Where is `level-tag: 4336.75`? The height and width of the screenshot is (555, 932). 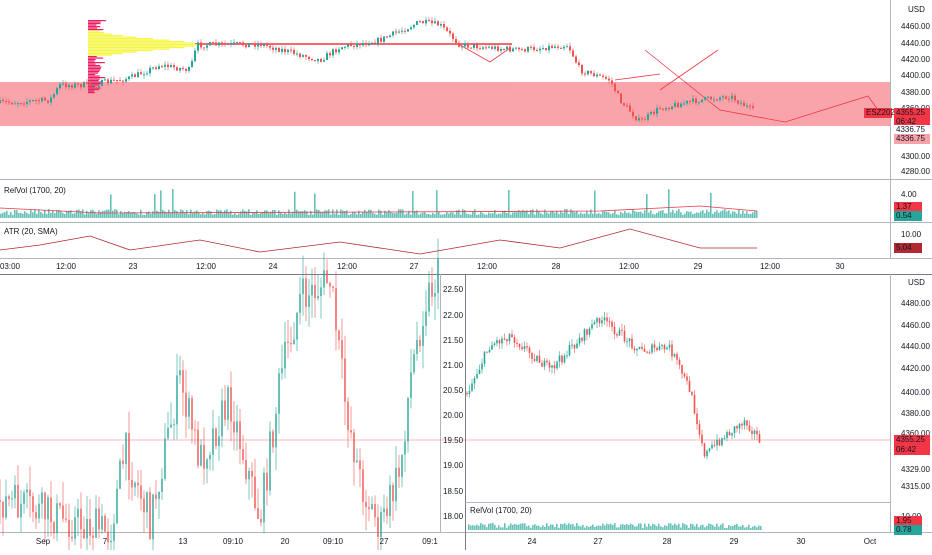
level-tag: 4336.75 is located at coordinates (910, 129).